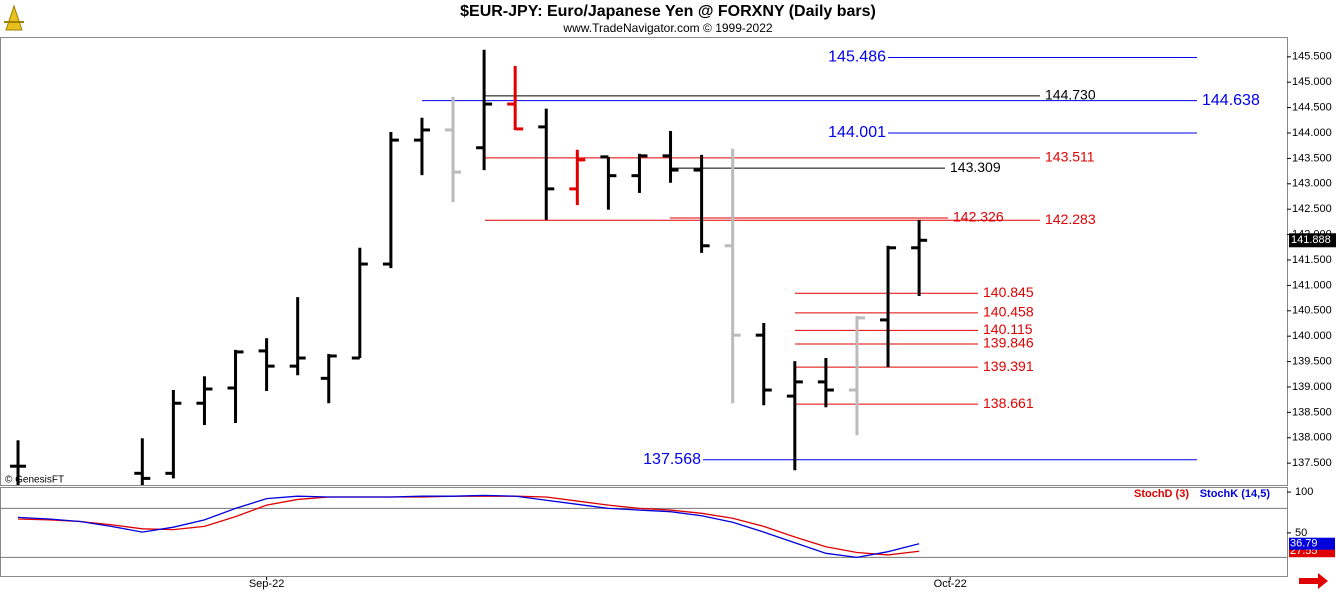 The image size is (1336, 596). Describe the element at coordinates (1008, 329) in the screenshot. I see `level-label: 140.115` at that location.